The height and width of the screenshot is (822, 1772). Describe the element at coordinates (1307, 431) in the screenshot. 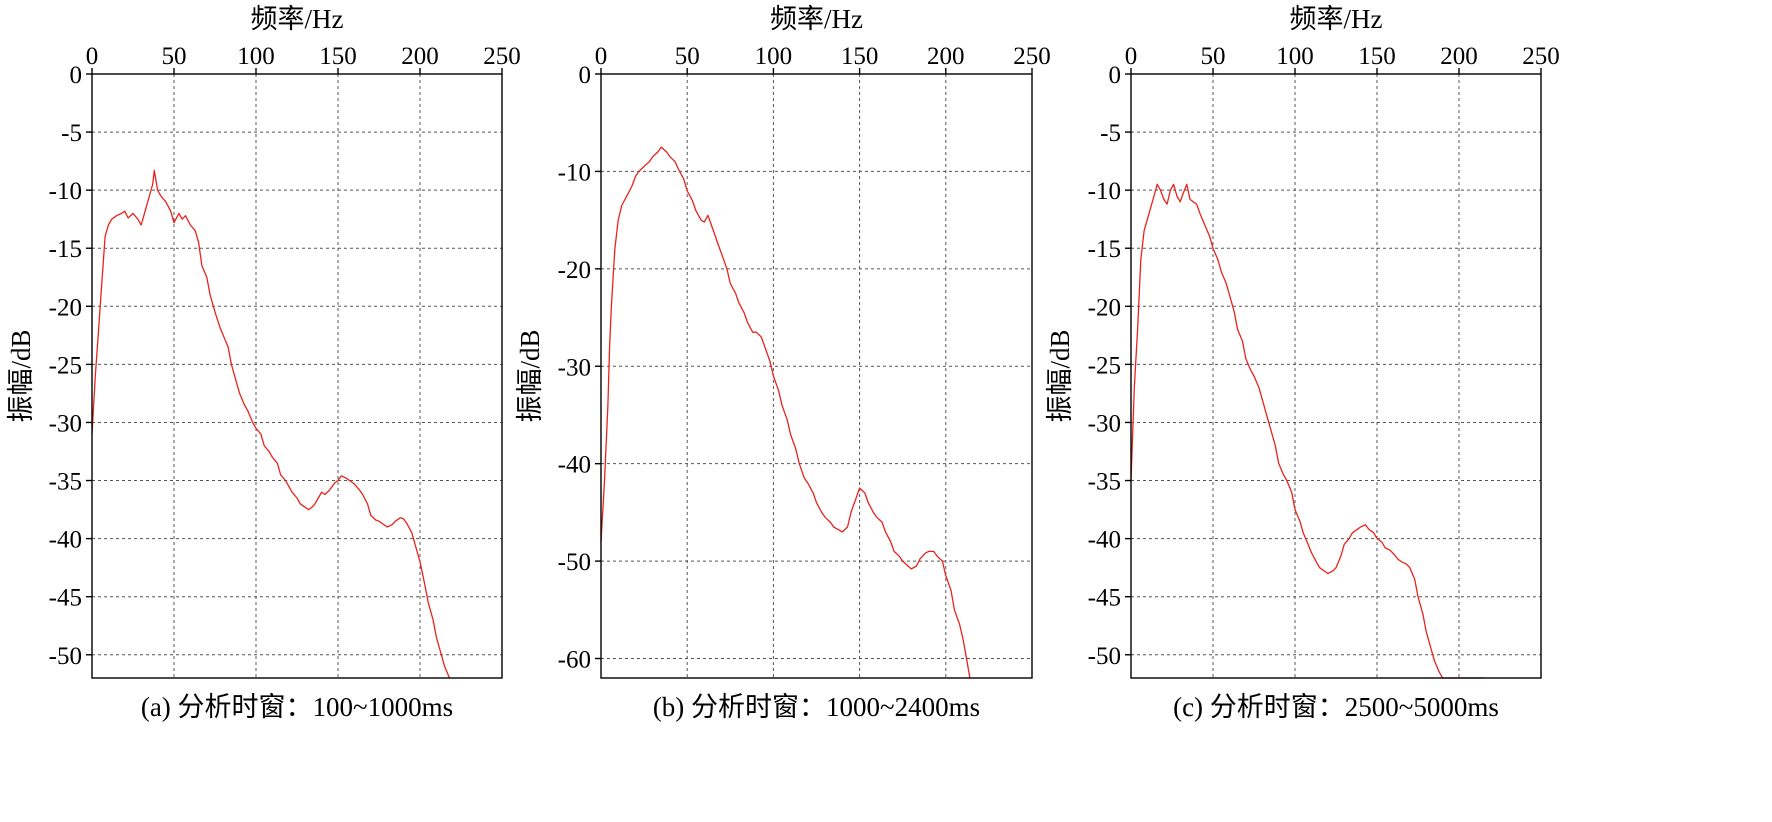

I see `panel-c-series-line` at that location.